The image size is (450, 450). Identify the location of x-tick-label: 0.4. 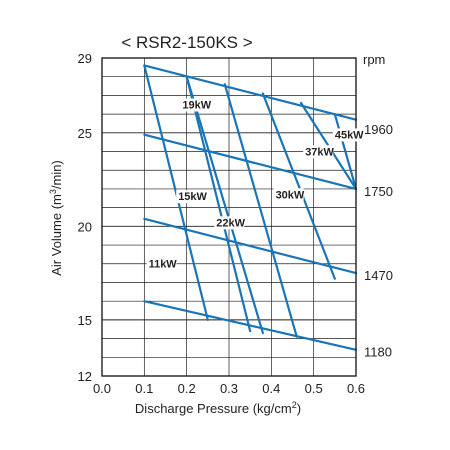
(271, 388).